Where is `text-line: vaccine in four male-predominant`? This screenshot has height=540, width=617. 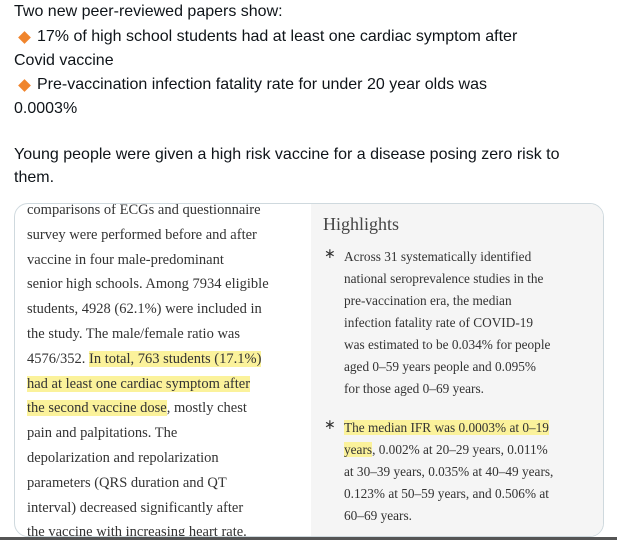 text-line: vaccine in four male-predominant is located at coordinates (125, 260).